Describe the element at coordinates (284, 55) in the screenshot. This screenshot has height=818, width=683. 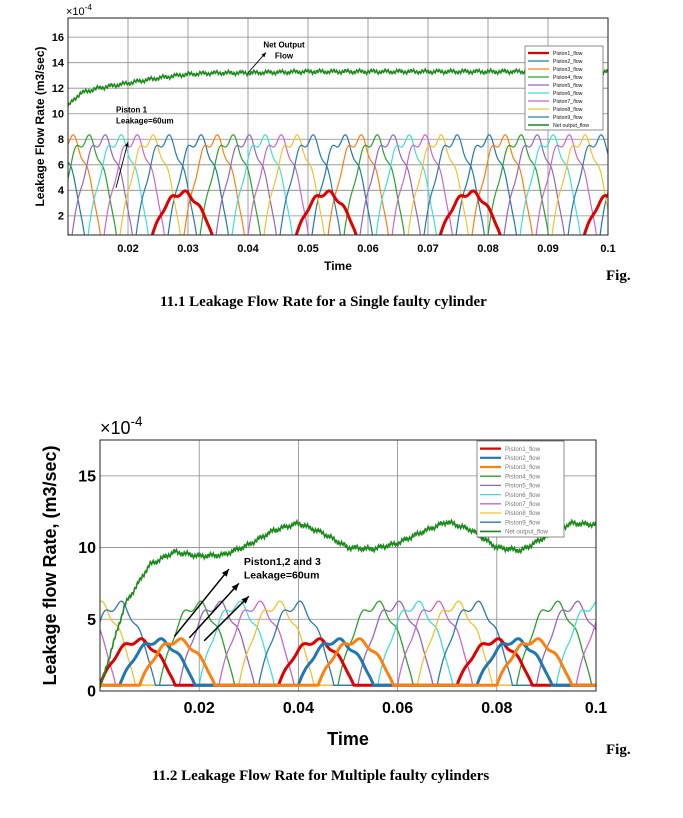
I see `annotation-text: Flow` at that location.